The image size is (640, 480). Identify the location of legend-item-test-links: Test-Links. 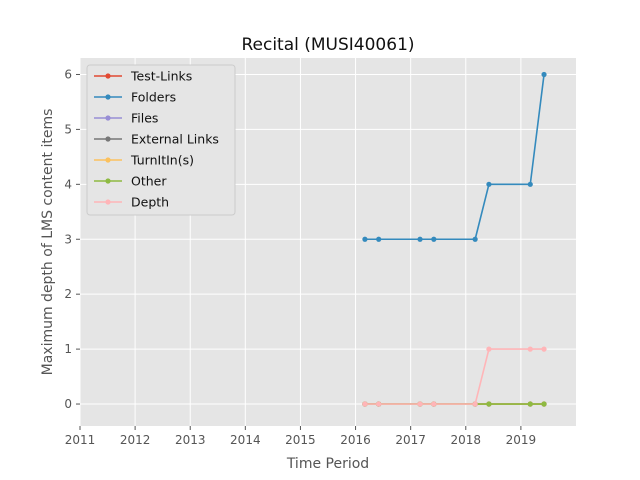
(143, 76).